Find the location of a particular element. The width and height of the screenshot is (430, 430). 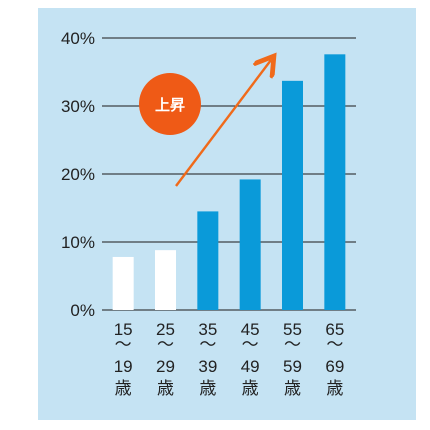

category-label-part: 65 is located at coordinates (334, 329).